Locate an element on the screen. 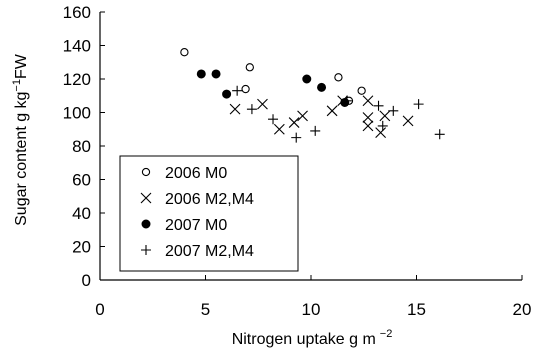  y-tick-label: 120 is located at coordinates (77, 79).